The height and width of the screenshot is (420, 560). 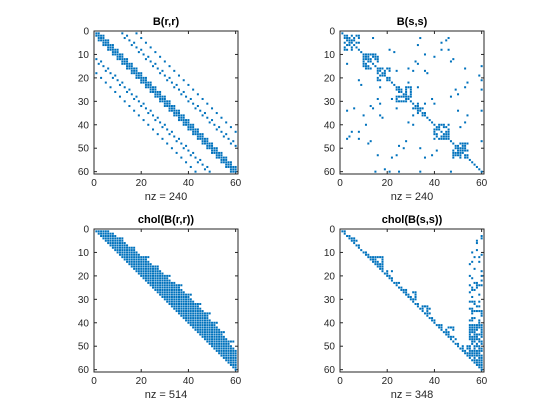 What do you see at coordinates (435, 183) in the screenshot?
I see `x-tick-label: 40` at bounding box center [435, 183].